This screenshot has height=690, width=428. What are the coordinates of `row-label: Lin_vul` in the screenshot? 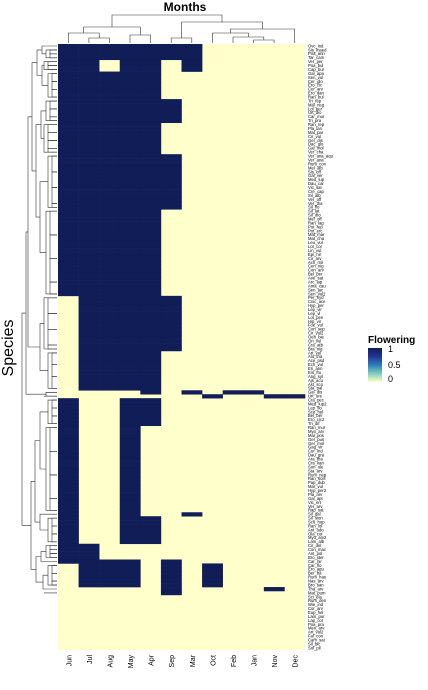 It's located at (314, 250).